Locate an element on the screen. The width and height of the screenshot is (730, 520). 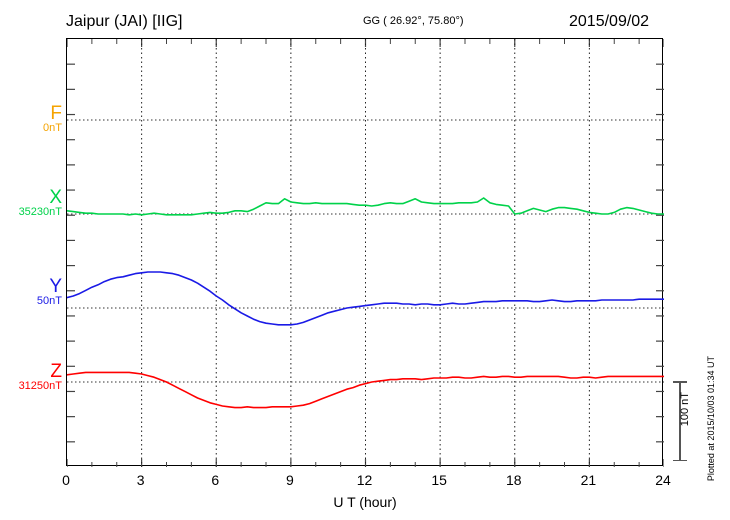
component-baseline-Y: 50nT is located at coordinates (49, 301).